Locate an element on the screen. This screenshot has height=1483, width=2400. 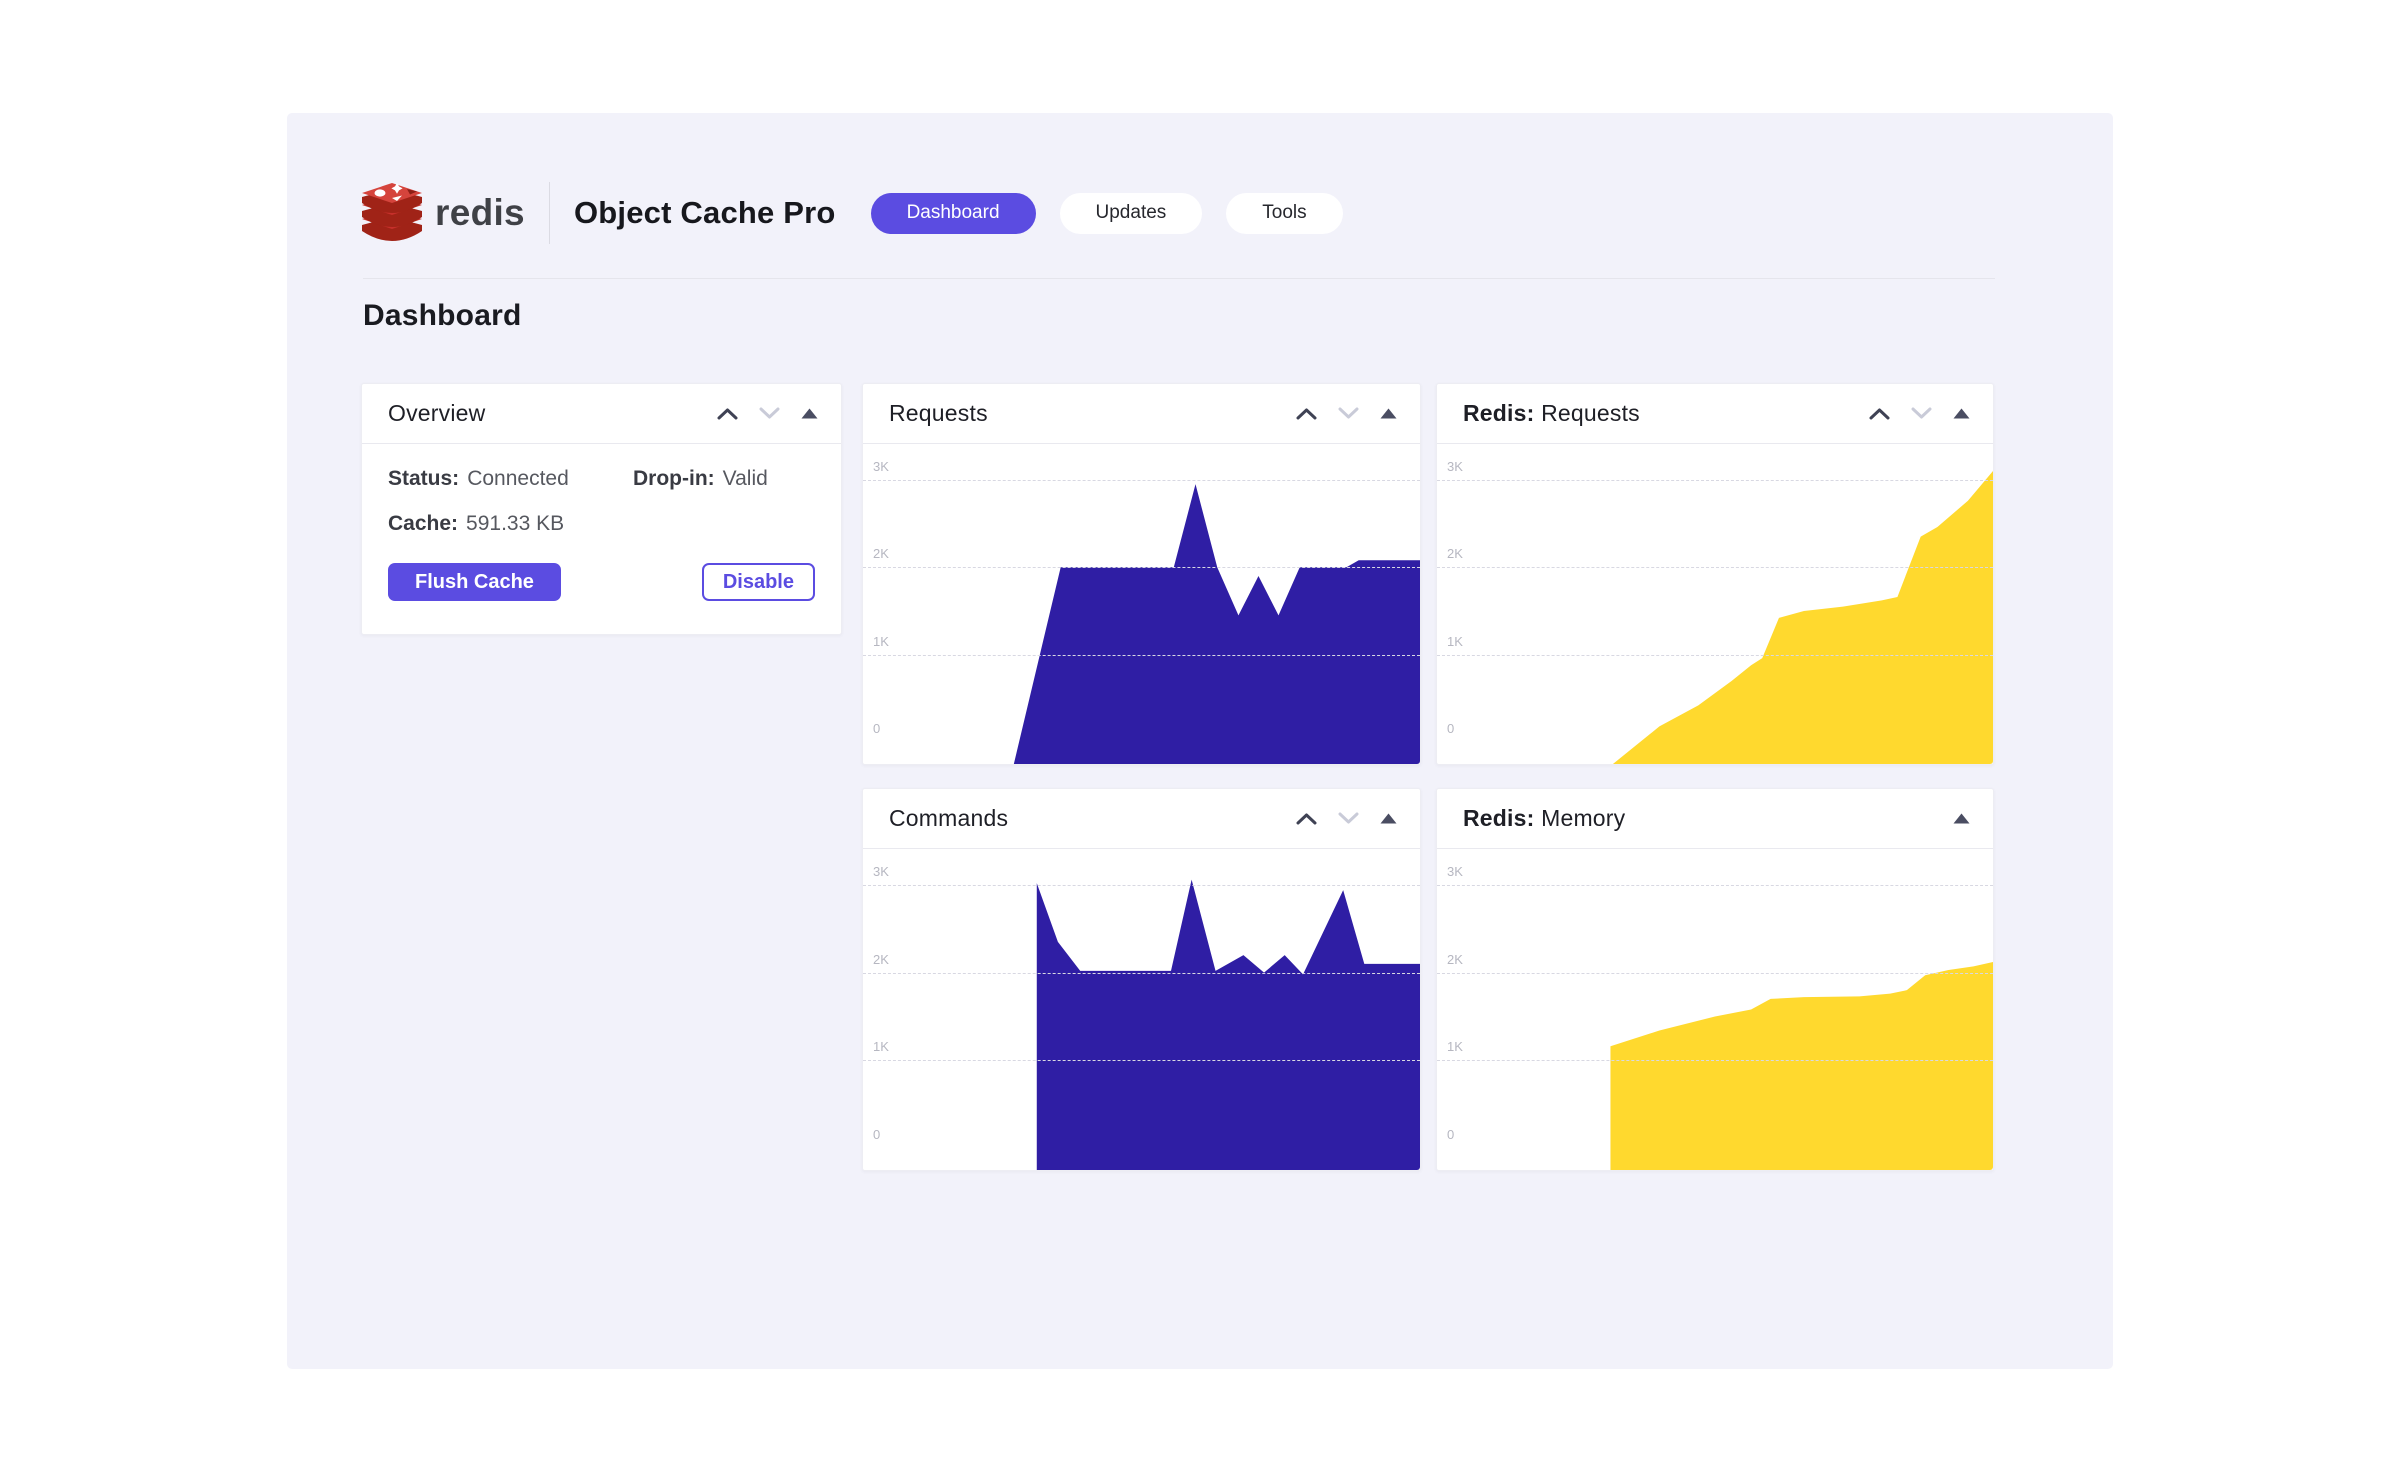
status-field: Status: Connected is located at coordinates (510, 479).